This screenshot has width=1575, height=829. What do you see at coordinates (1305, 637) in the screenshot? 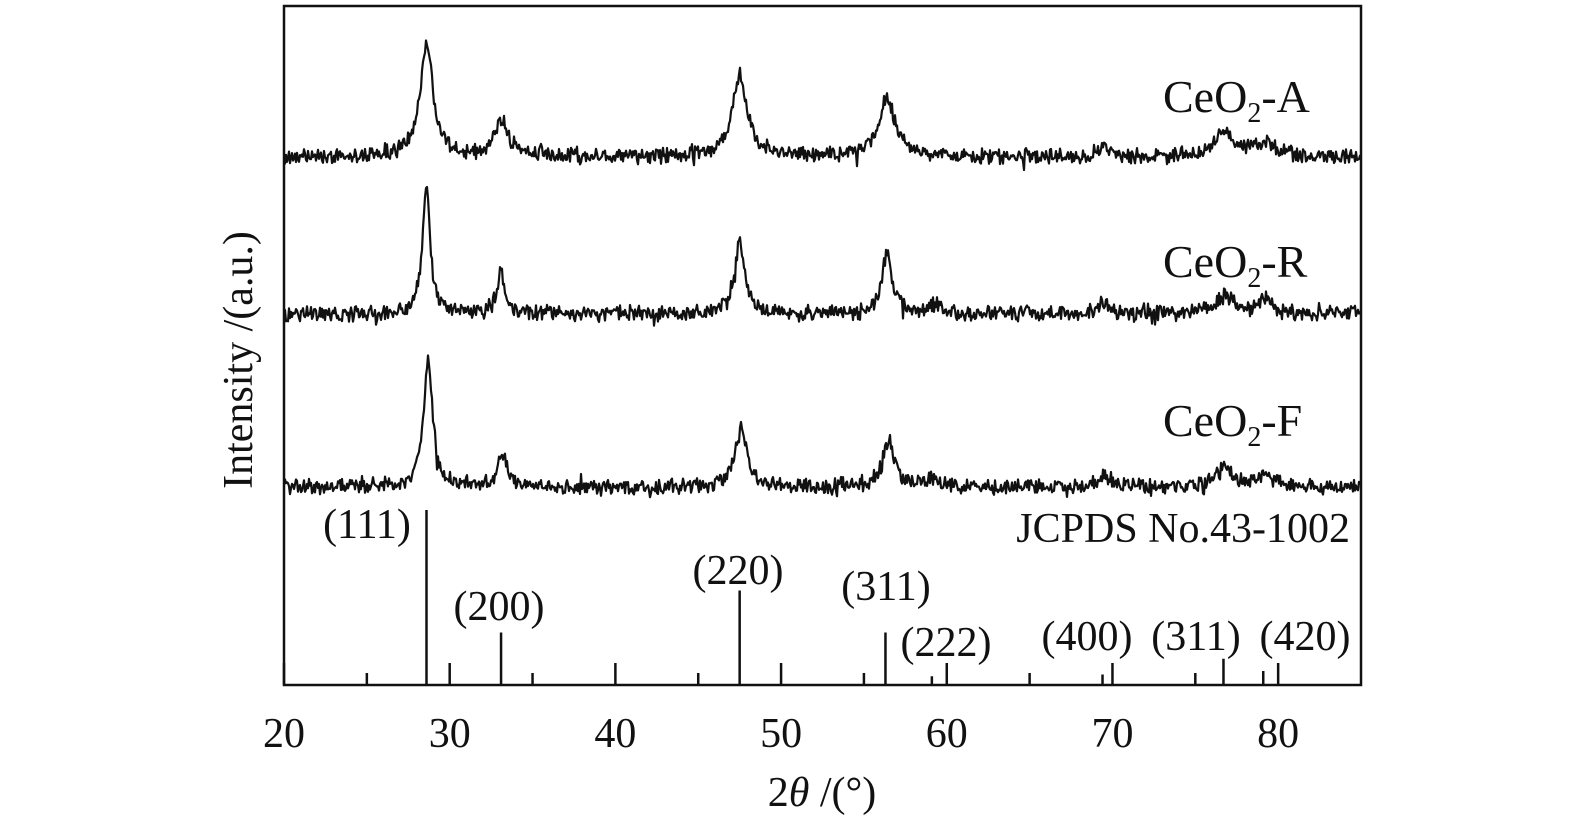
I see `hkl-label: (420)` at bounding box center [1305, 637].